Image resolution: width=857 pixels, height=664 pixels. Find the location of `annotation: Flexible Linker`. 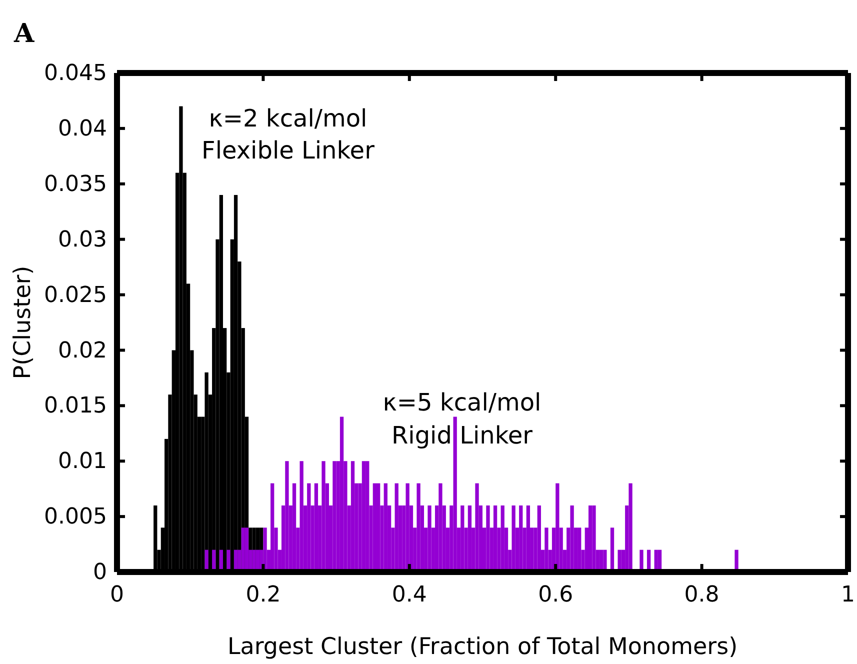

annotation: Flexible Linker is located at coordinates (288, 150).